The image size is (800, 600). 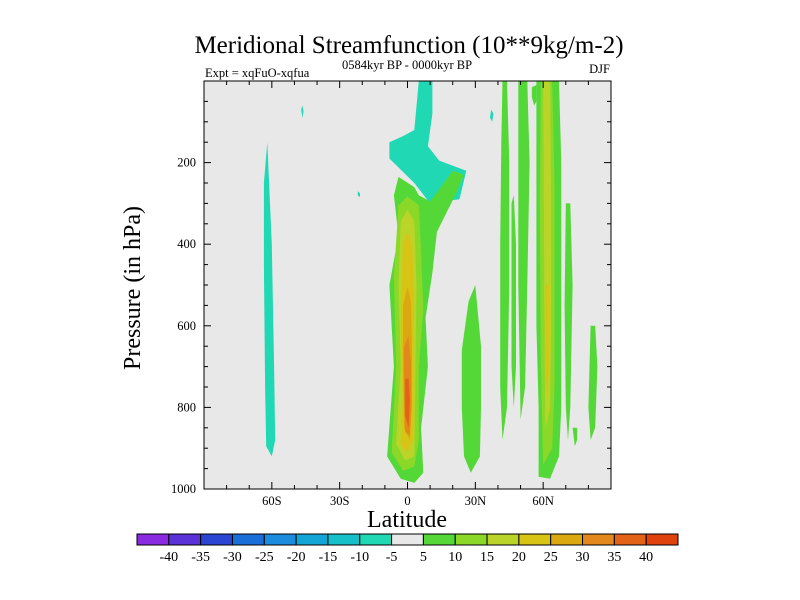 I want to click on colorbar-label: -25, so click(x=264, y=557).